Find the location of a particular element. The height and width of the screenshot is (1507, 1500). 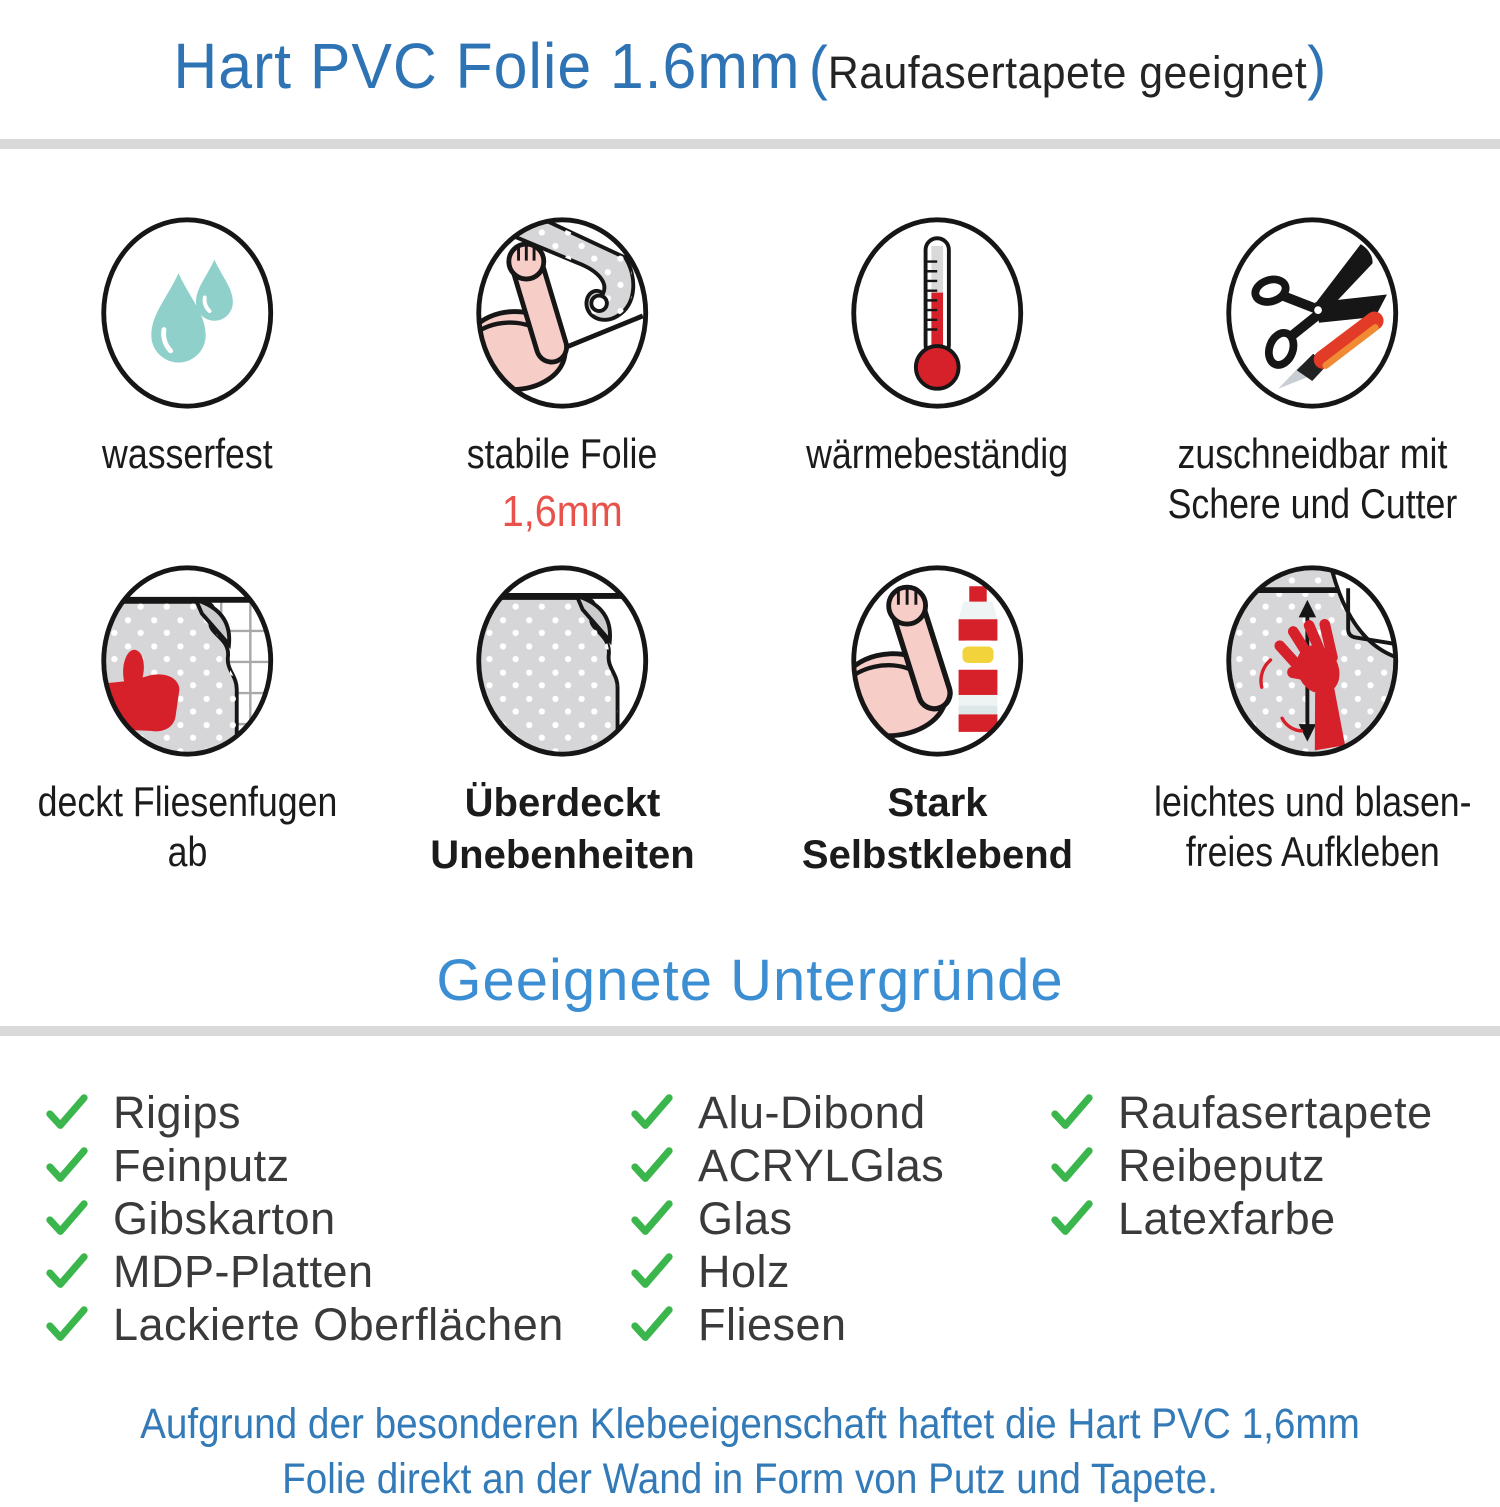

list-item: MDP-Platten is located at coordinates (337, 1271).